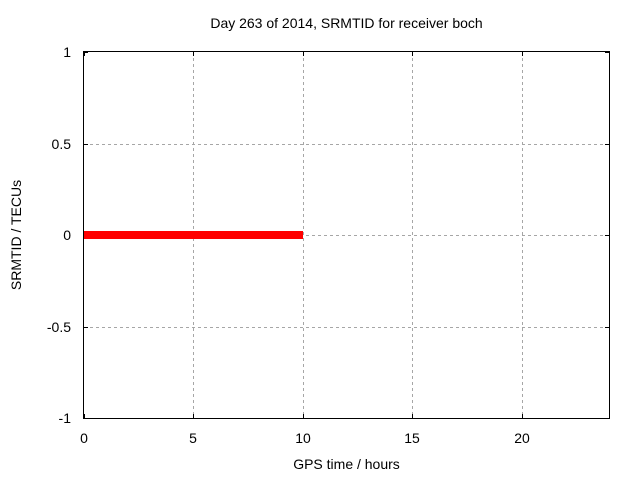 Image resolution: width=640 pixels, height=480 pixels. I want to click on x-axis-label: GPS time / hours, so click(346, 464).